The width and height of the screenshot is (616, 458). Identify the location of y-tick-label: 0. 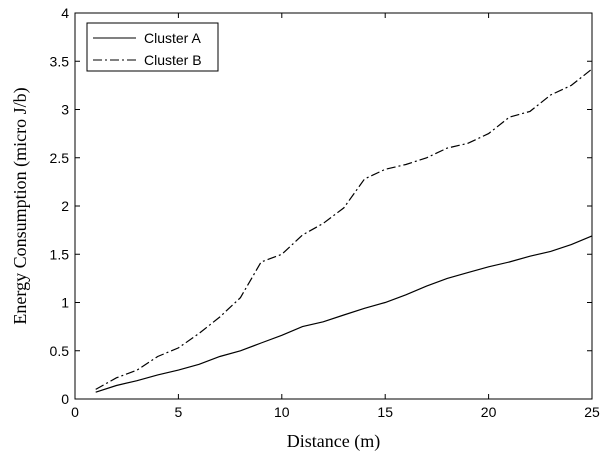
(65, 399).